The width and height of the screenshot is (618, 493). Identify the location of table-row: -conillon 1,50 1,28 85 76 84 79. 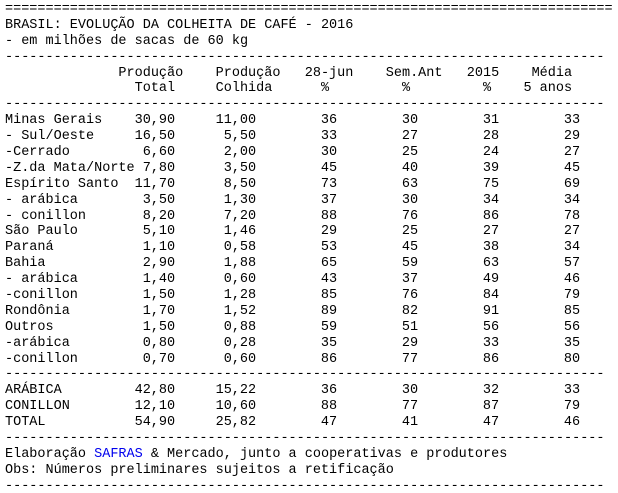
(311, 296).